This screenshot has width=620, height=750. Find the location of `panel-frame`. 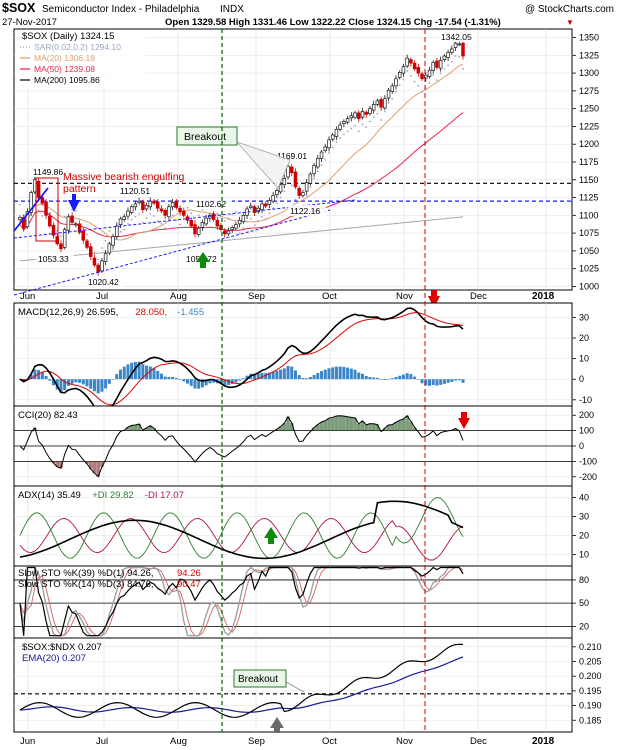

panel-frame is located at coordinates (293, 685).